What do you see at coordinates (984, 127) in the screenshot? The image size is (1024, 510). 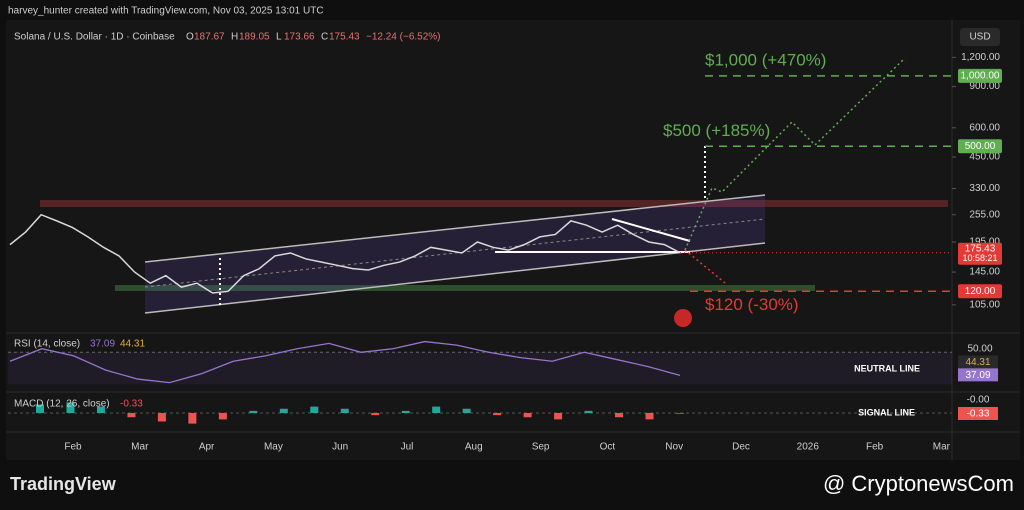 I see `y-tick-label: 600.00` at bounding box center [984, 127].